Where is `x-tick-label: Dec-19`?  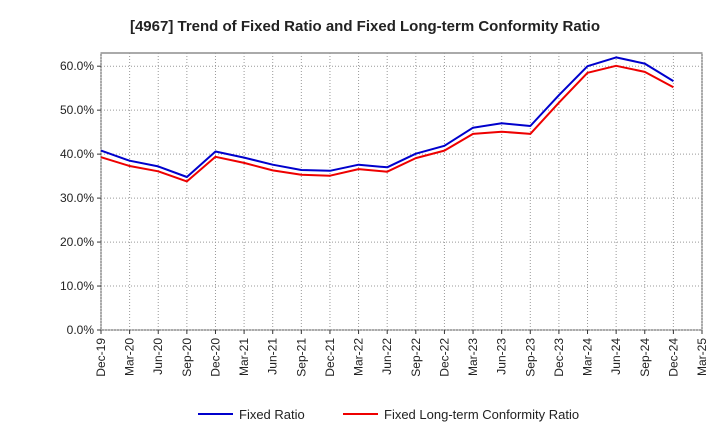 x-tick-label: Dec-19 is located at coordinates (101, 357).